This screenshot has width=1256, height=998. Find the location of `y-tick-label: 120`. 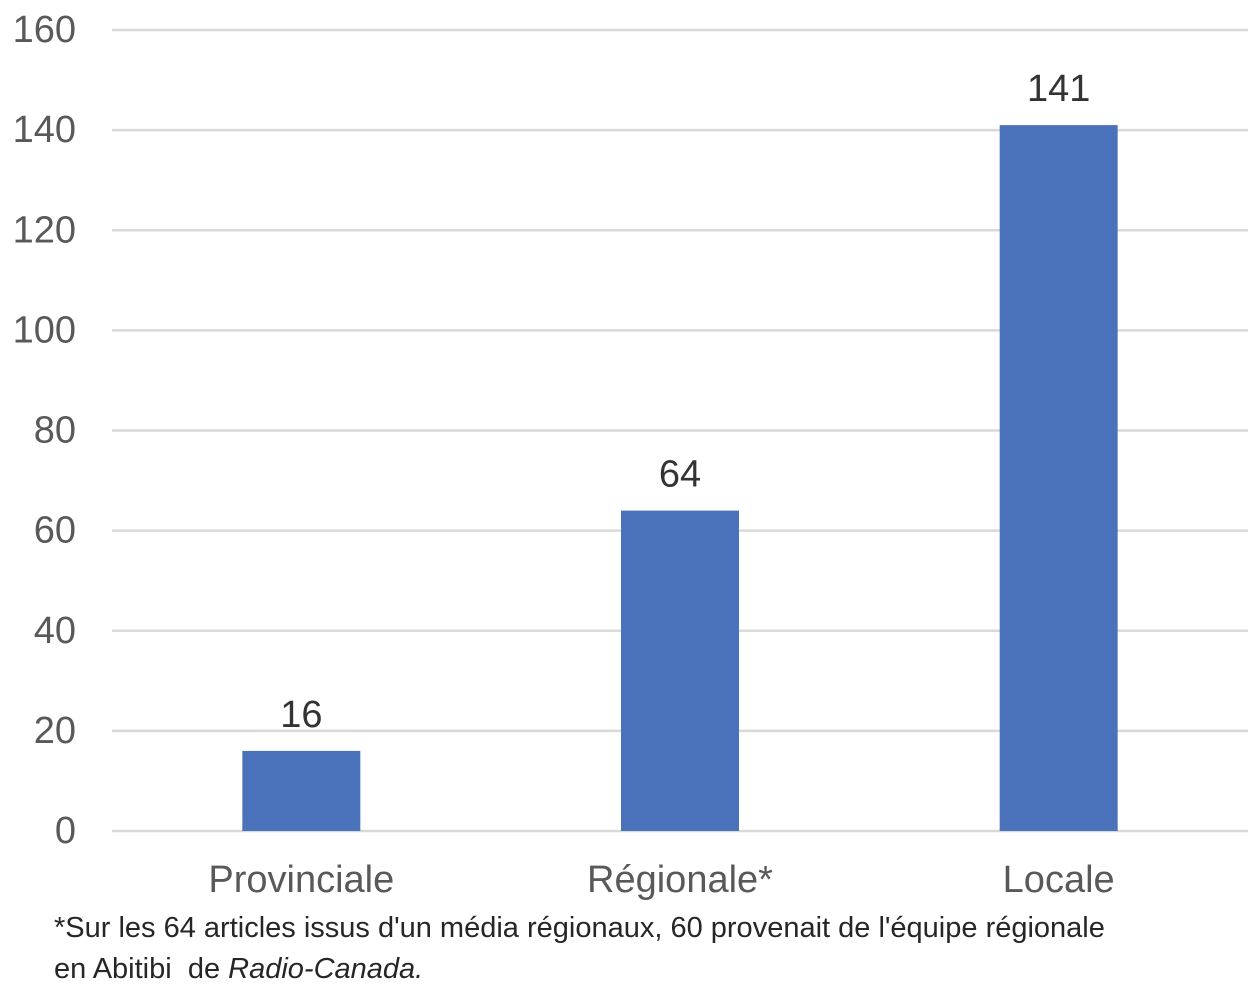

y-tick-label: 120 is located at coordinates (44, 230).